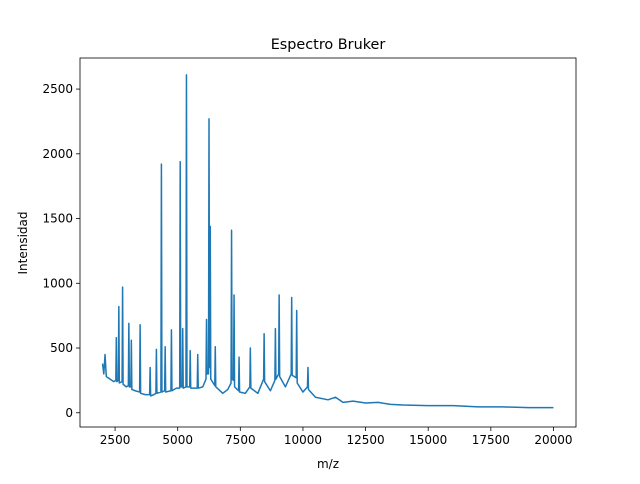  Describe the element at coordinates (57, 89) in the screenshot. I see `y-tick-label: 2500` at that location.